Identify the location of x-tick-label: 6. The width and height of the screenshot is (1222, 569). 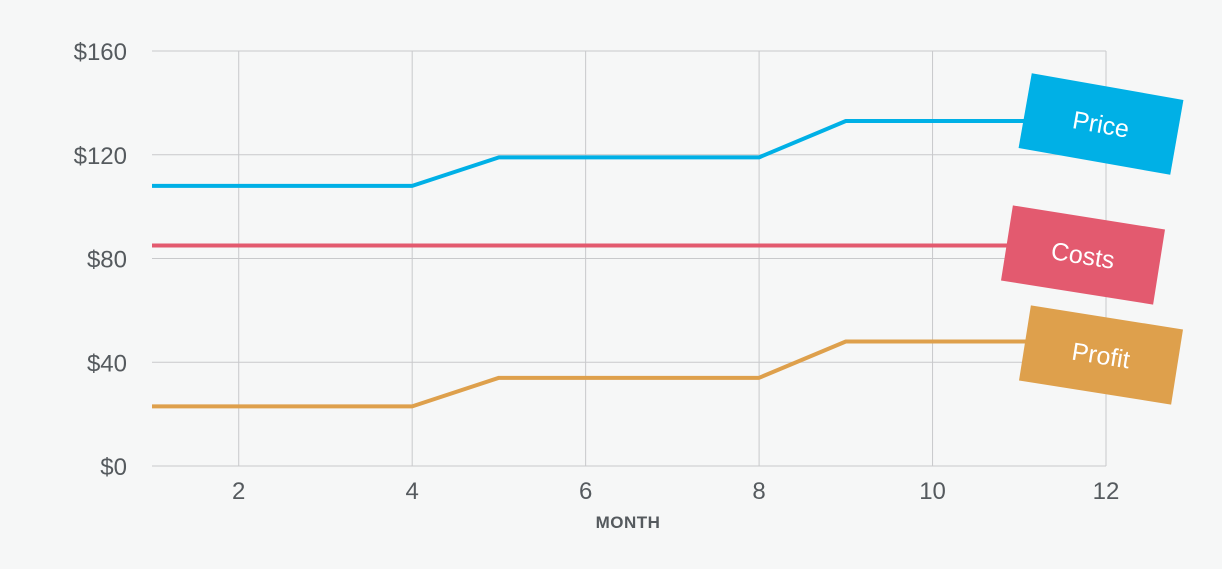
(585, 491).